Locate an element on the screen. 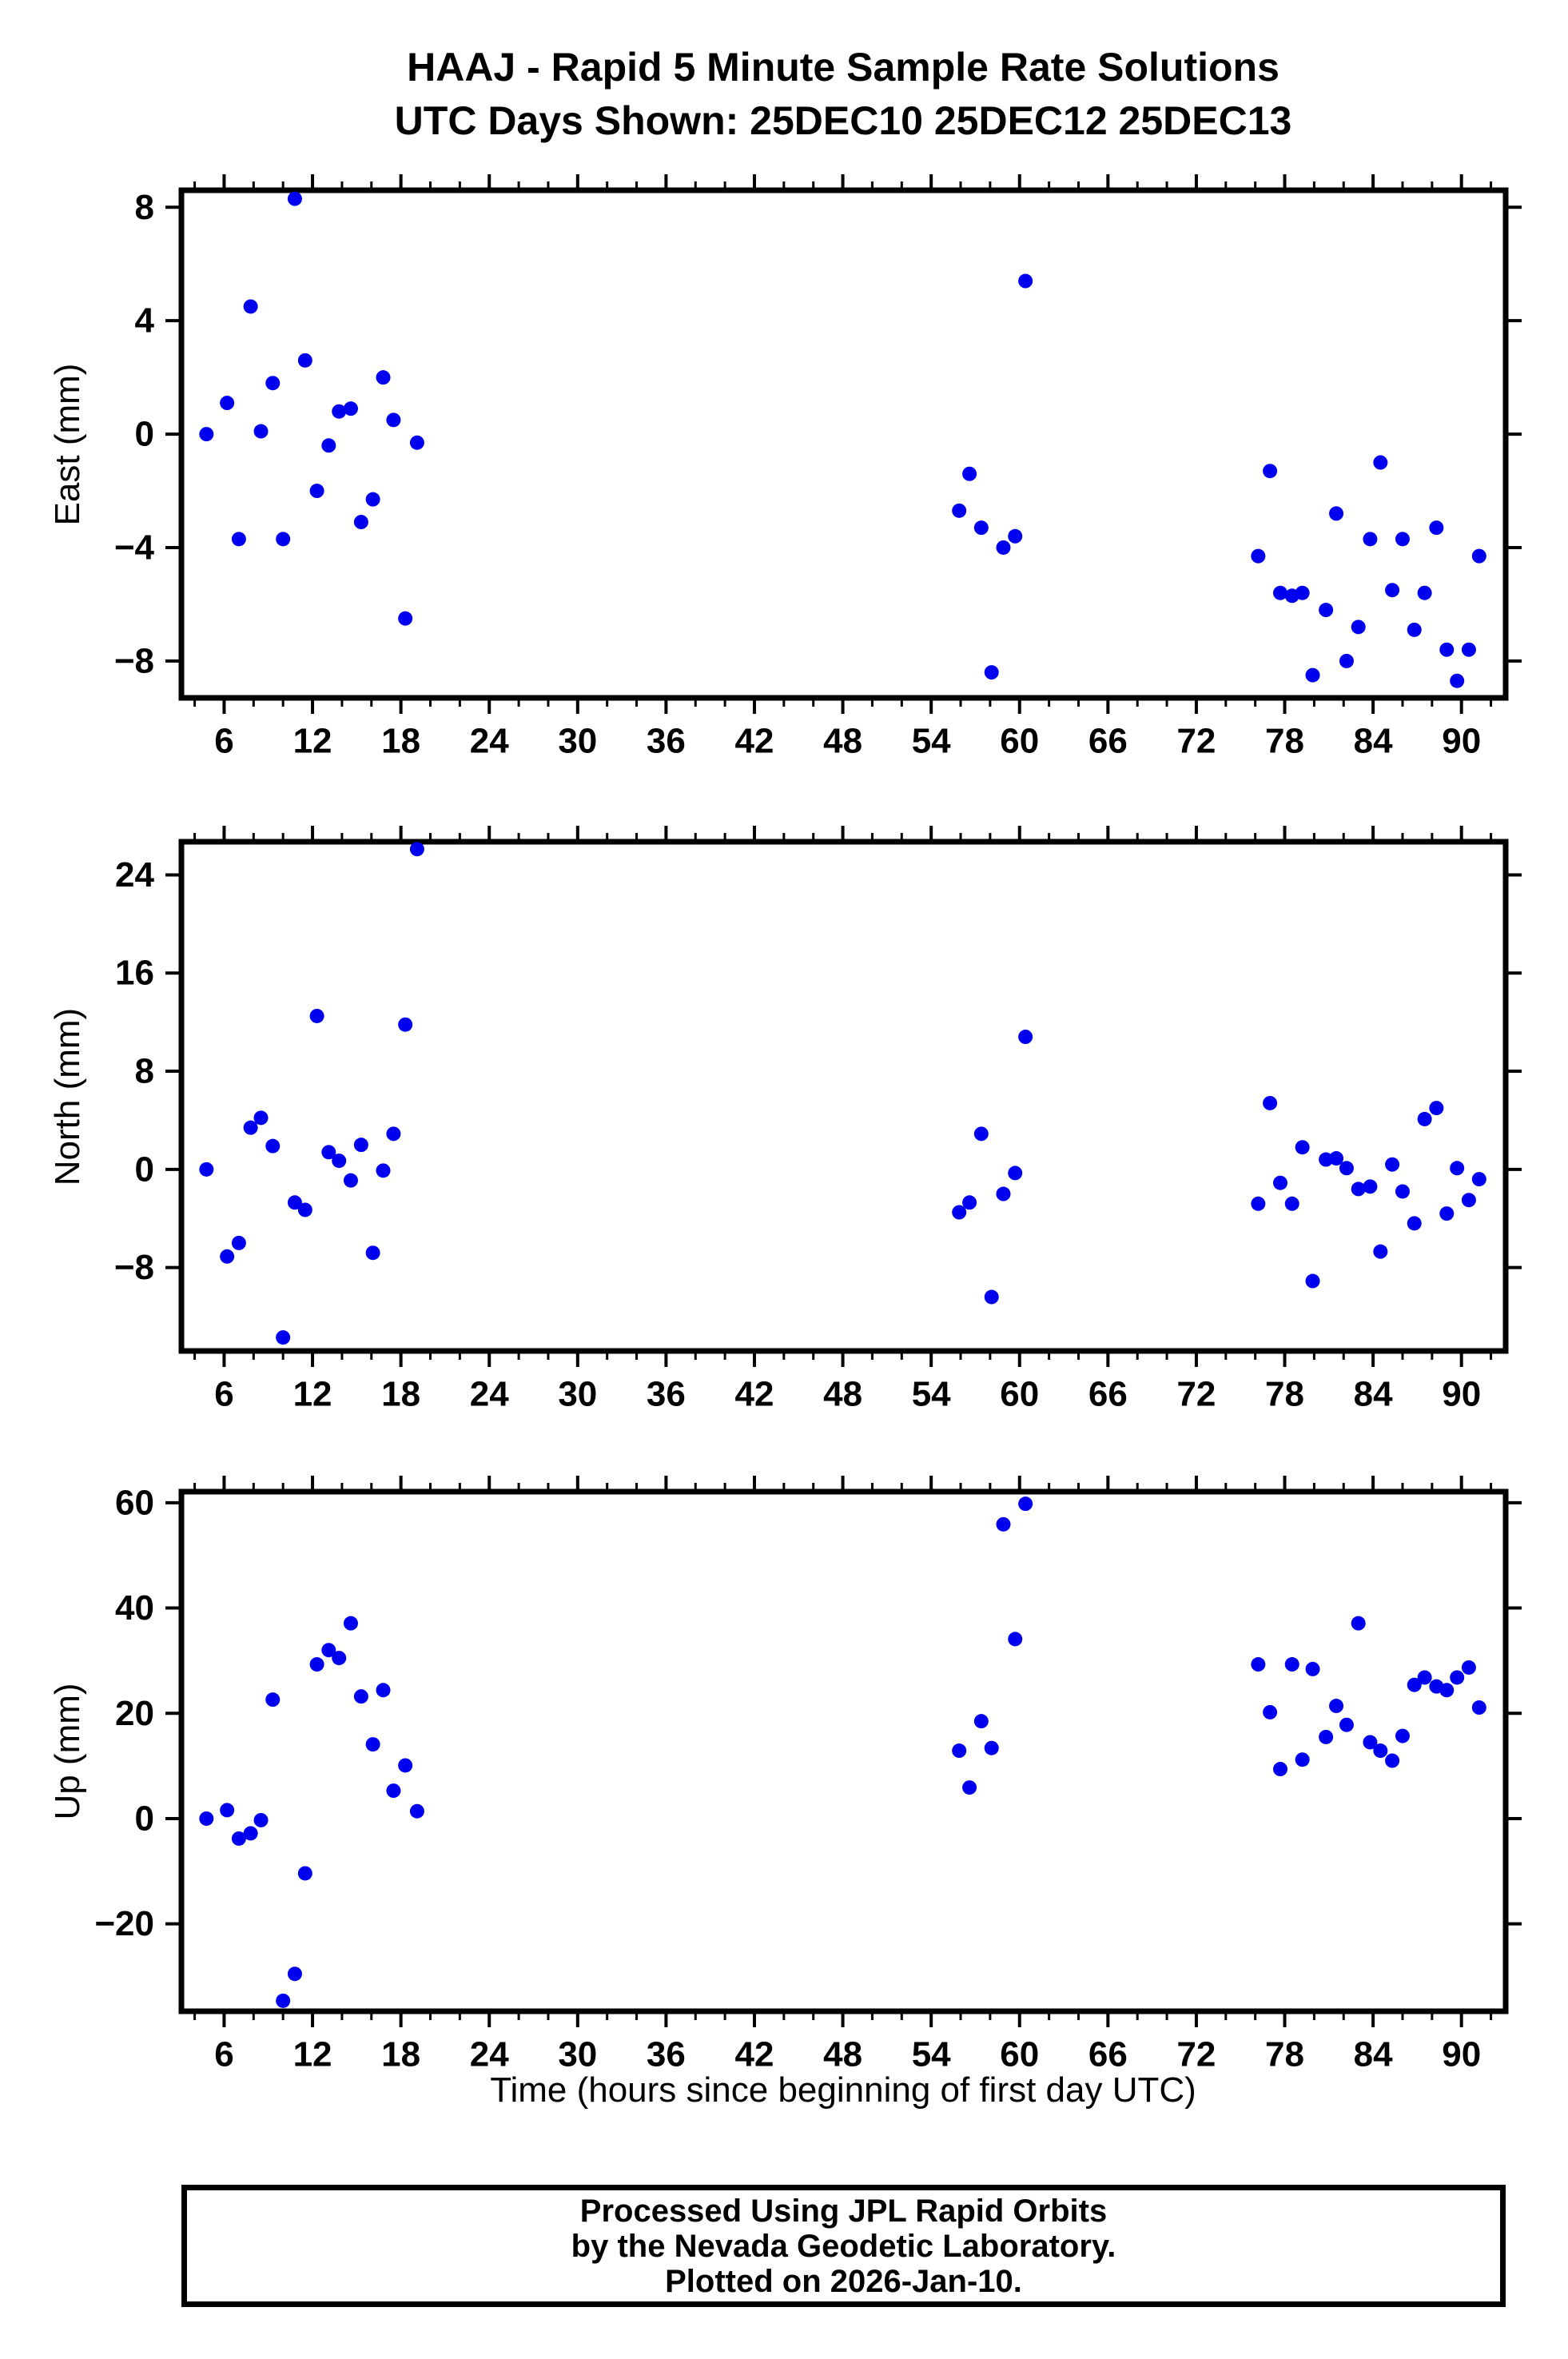 The image size is (1568, 2359). x-tick-label: 18 is located at coordinates (400, 741).